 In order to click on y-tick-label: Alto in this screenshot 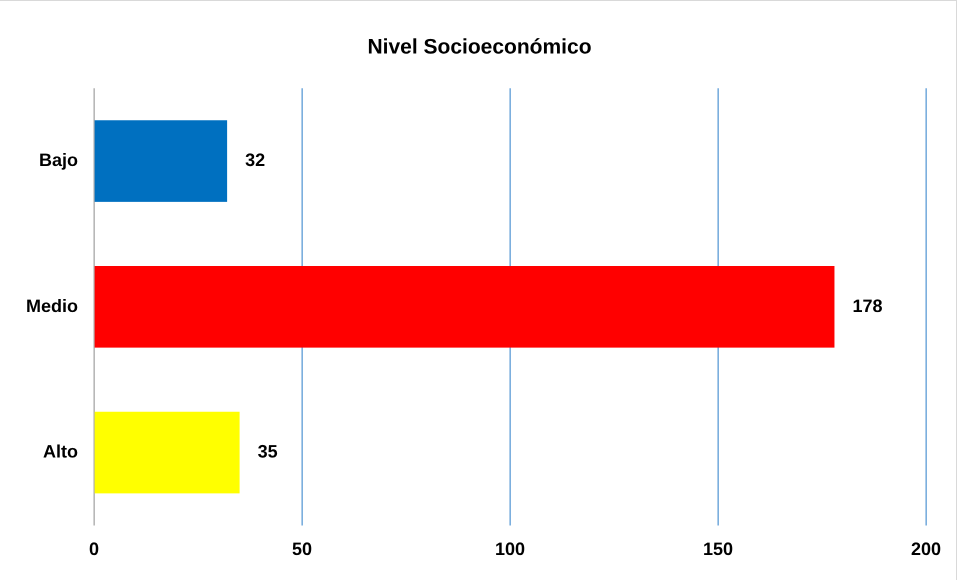, I will do `click(60, 452)`.